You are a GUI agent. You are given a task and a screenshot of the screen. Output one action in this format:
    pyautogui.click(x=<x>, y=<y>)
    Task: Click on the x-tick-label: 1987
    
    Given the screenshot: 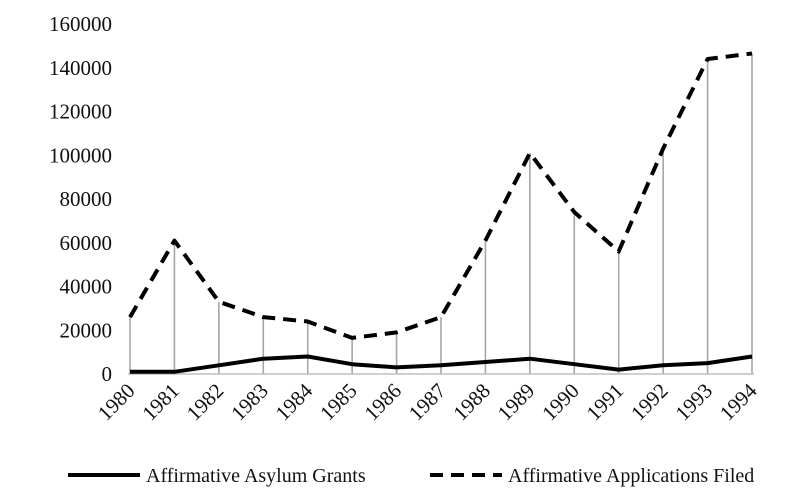 What is the action you would take?
    pyautogui.click(x=427, y=402)
    